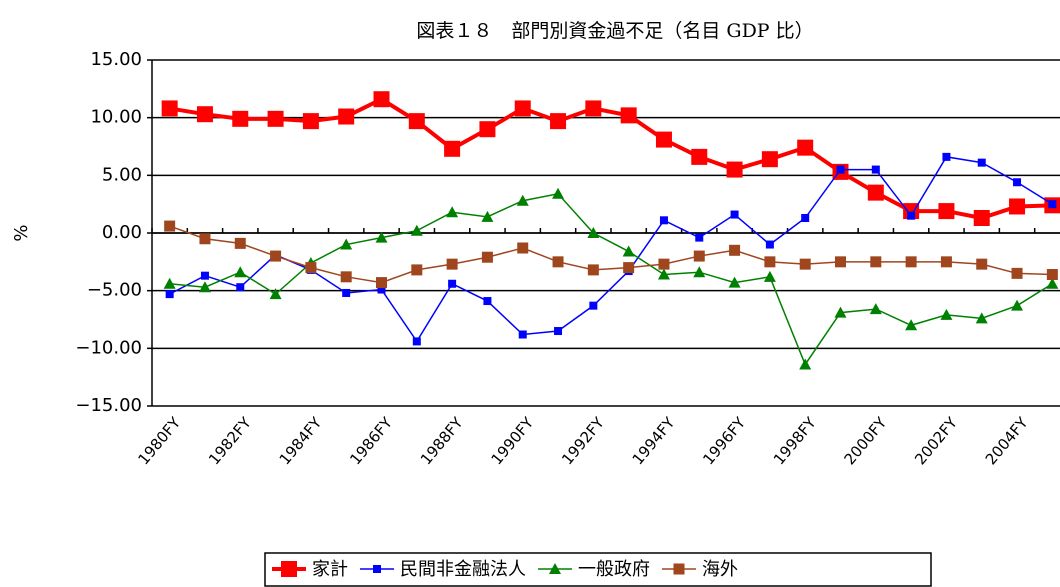 This screenshot has width=1060, height=587. What do you see at coordinates (795, 440) in the screenshot?
I see `x-tick-label: 1998FY` at bounding box center [795, 440].